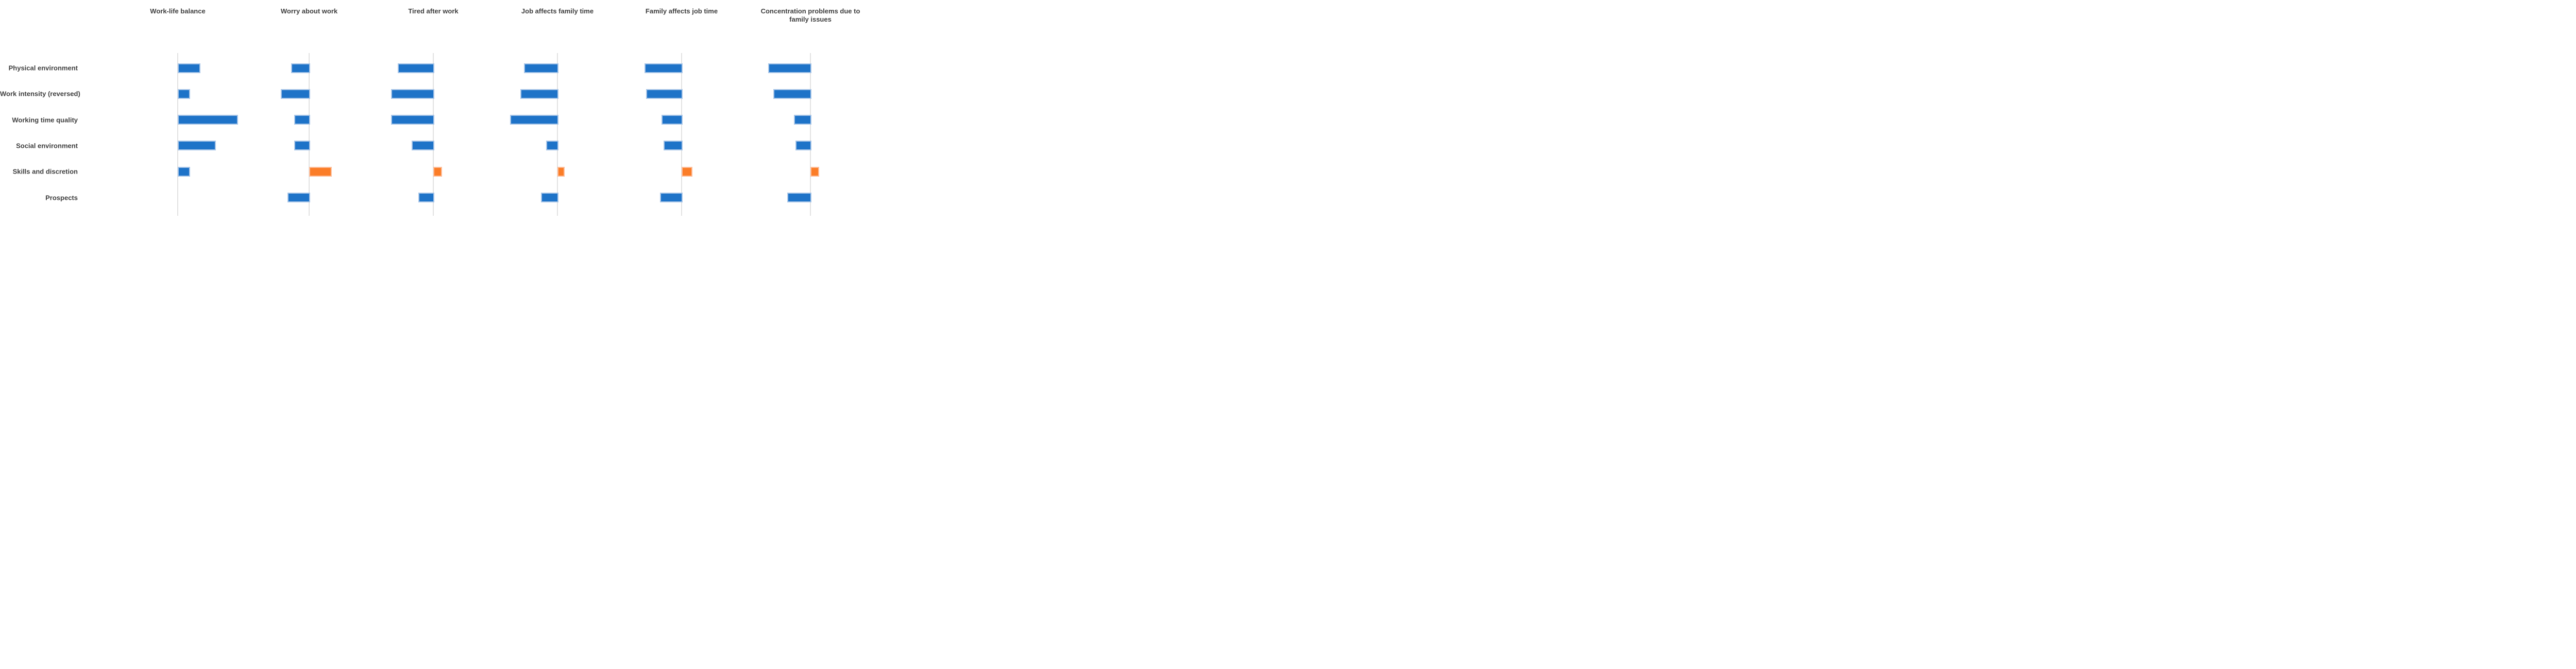 This screenshot has width=2576, height=669. What do you see at coordinates (43, 68) in the screenshot?
I see `category-label: Physical environment` at bounding box center [43, 68].